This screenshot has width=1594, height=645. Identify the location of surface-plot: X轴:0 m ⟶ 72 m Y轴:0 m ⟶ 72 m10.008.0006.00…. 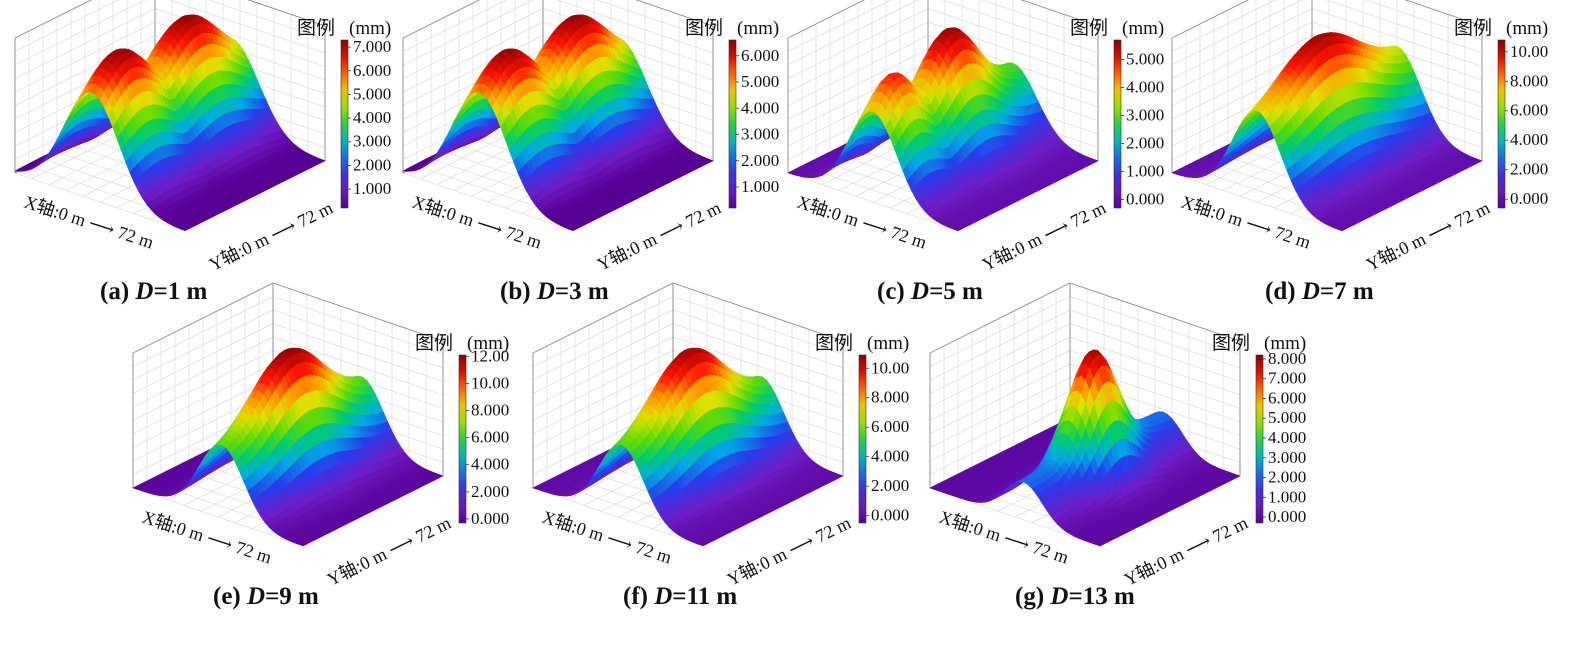
(720, 436).